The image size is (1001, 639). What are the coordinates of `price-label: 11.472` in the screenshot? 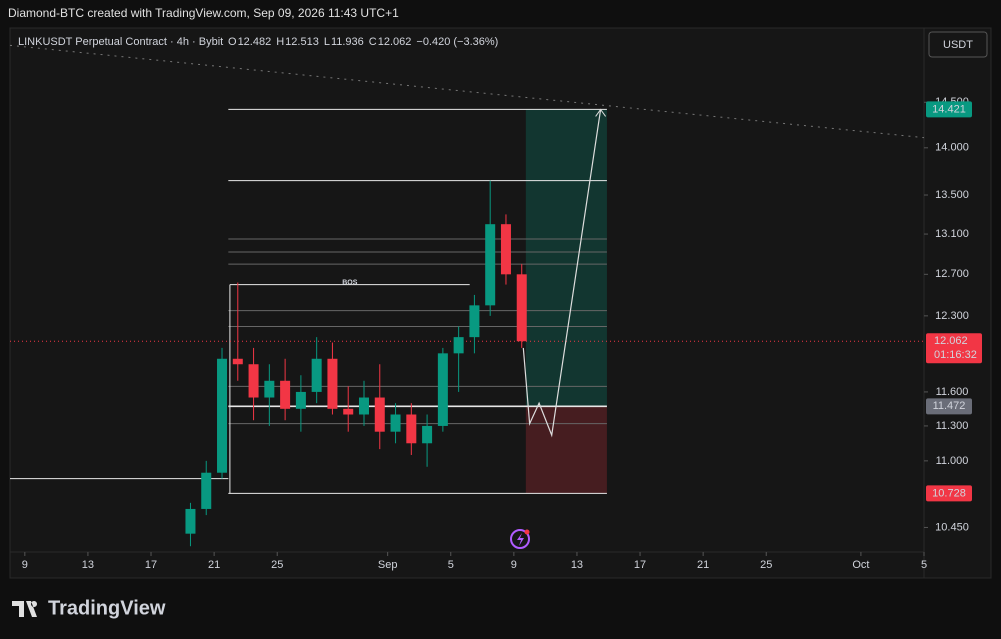 It's located at (949, 406).